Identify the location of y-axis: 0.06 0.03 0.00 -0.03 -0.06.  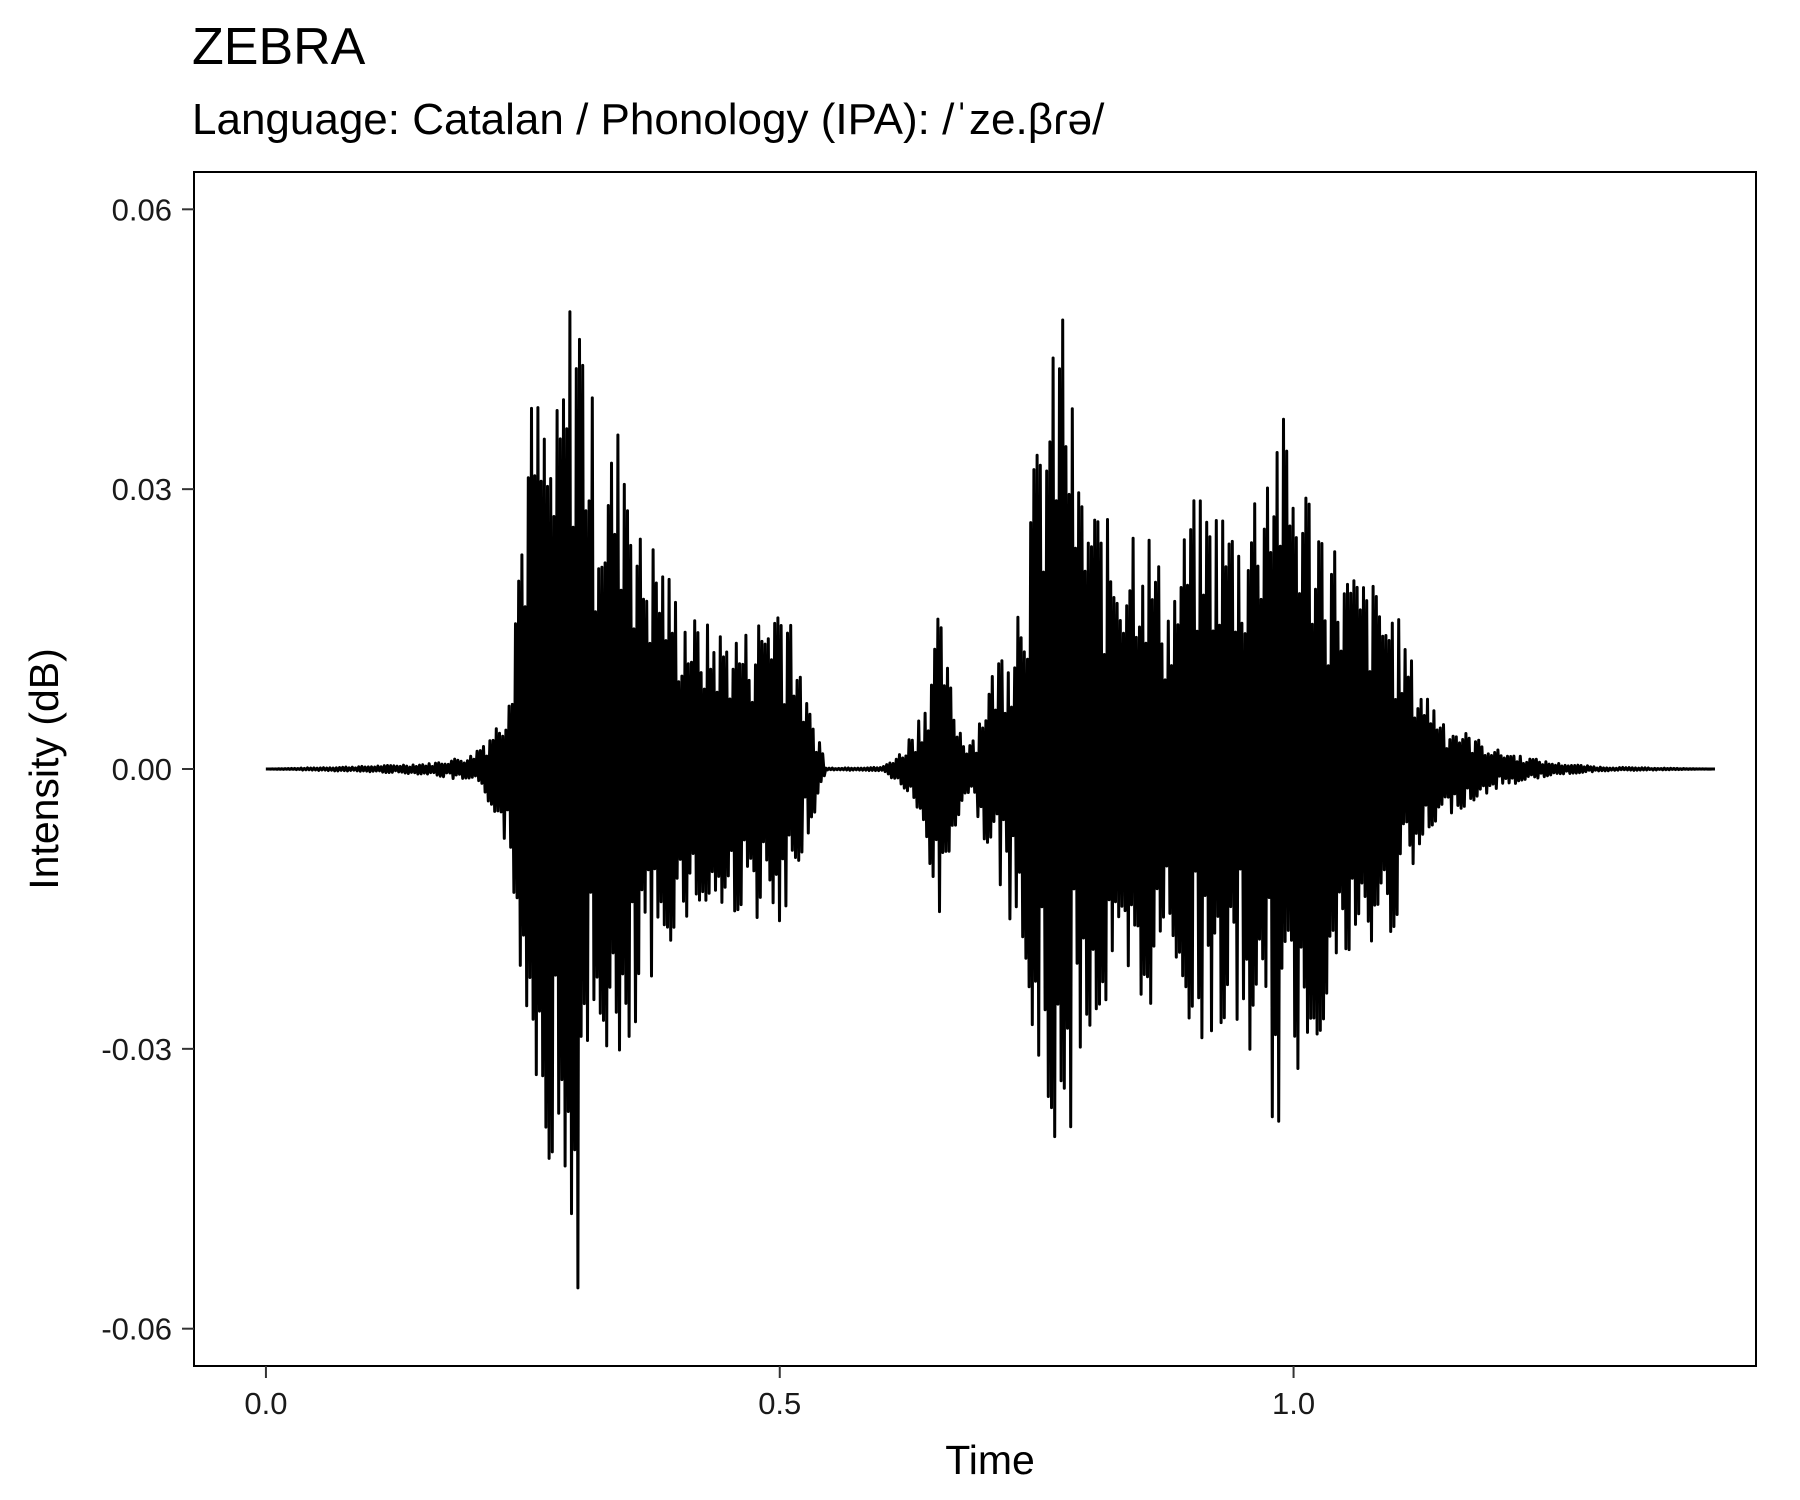
(147, 769).